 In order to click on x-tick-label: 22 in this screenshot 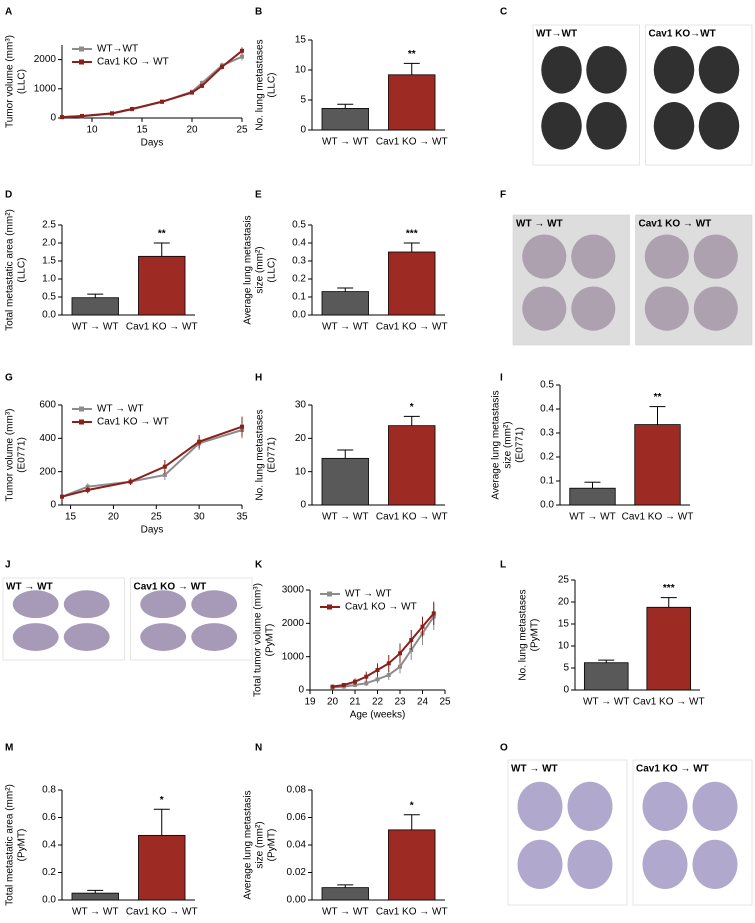, I will do `click(378, 702)`.